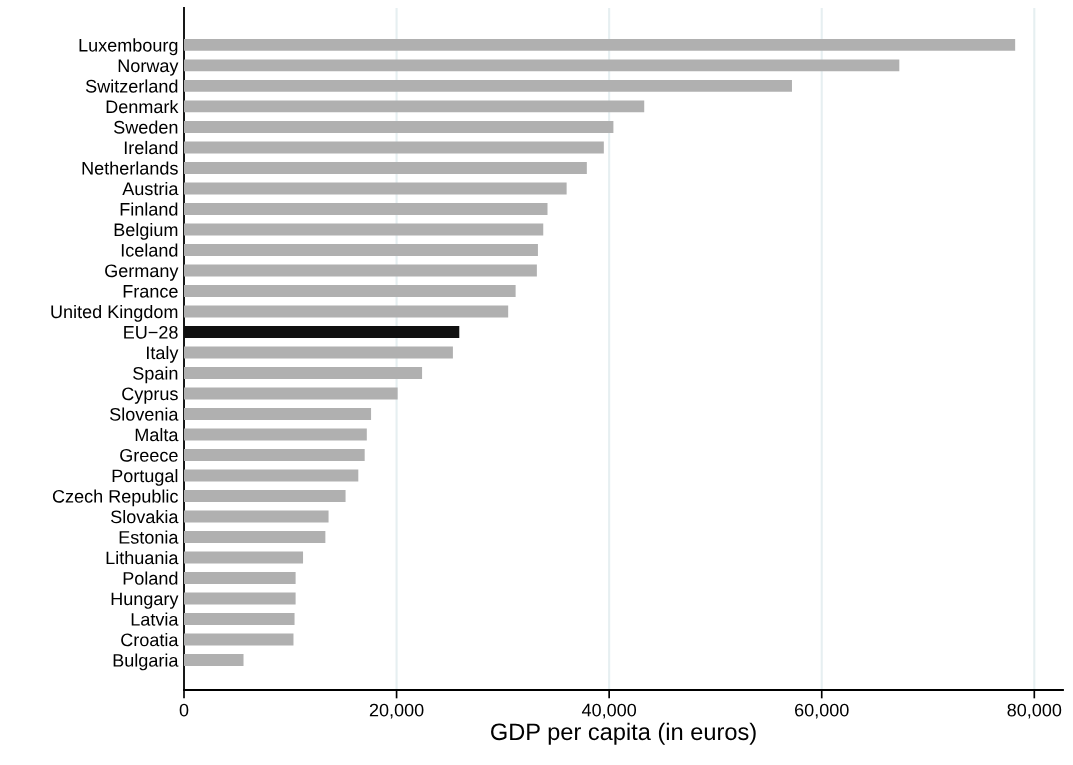  What do you see at coordinates (142, 106) in the screenshot?
I see `y-tick-label: Denmark` at bounding box center [142, 106].